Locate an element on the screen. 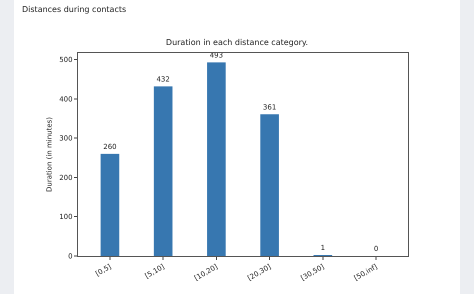 This screenshot has width=474, height=294. chart-title: Distances during contacts is located at coordinates (74, 9).